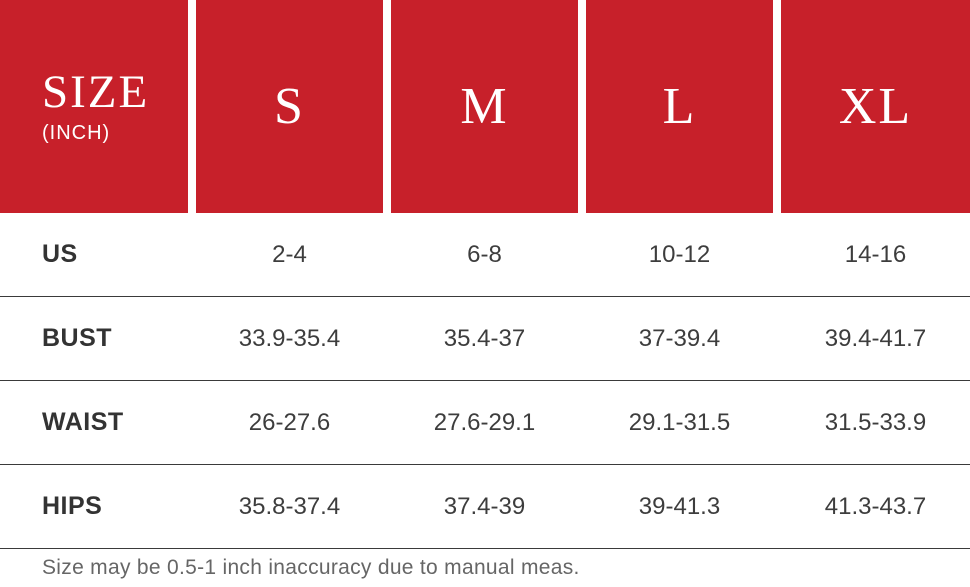 This screenshot has height=587, width=970. I want to click on col-label-xl: XL, so click(875, 106).